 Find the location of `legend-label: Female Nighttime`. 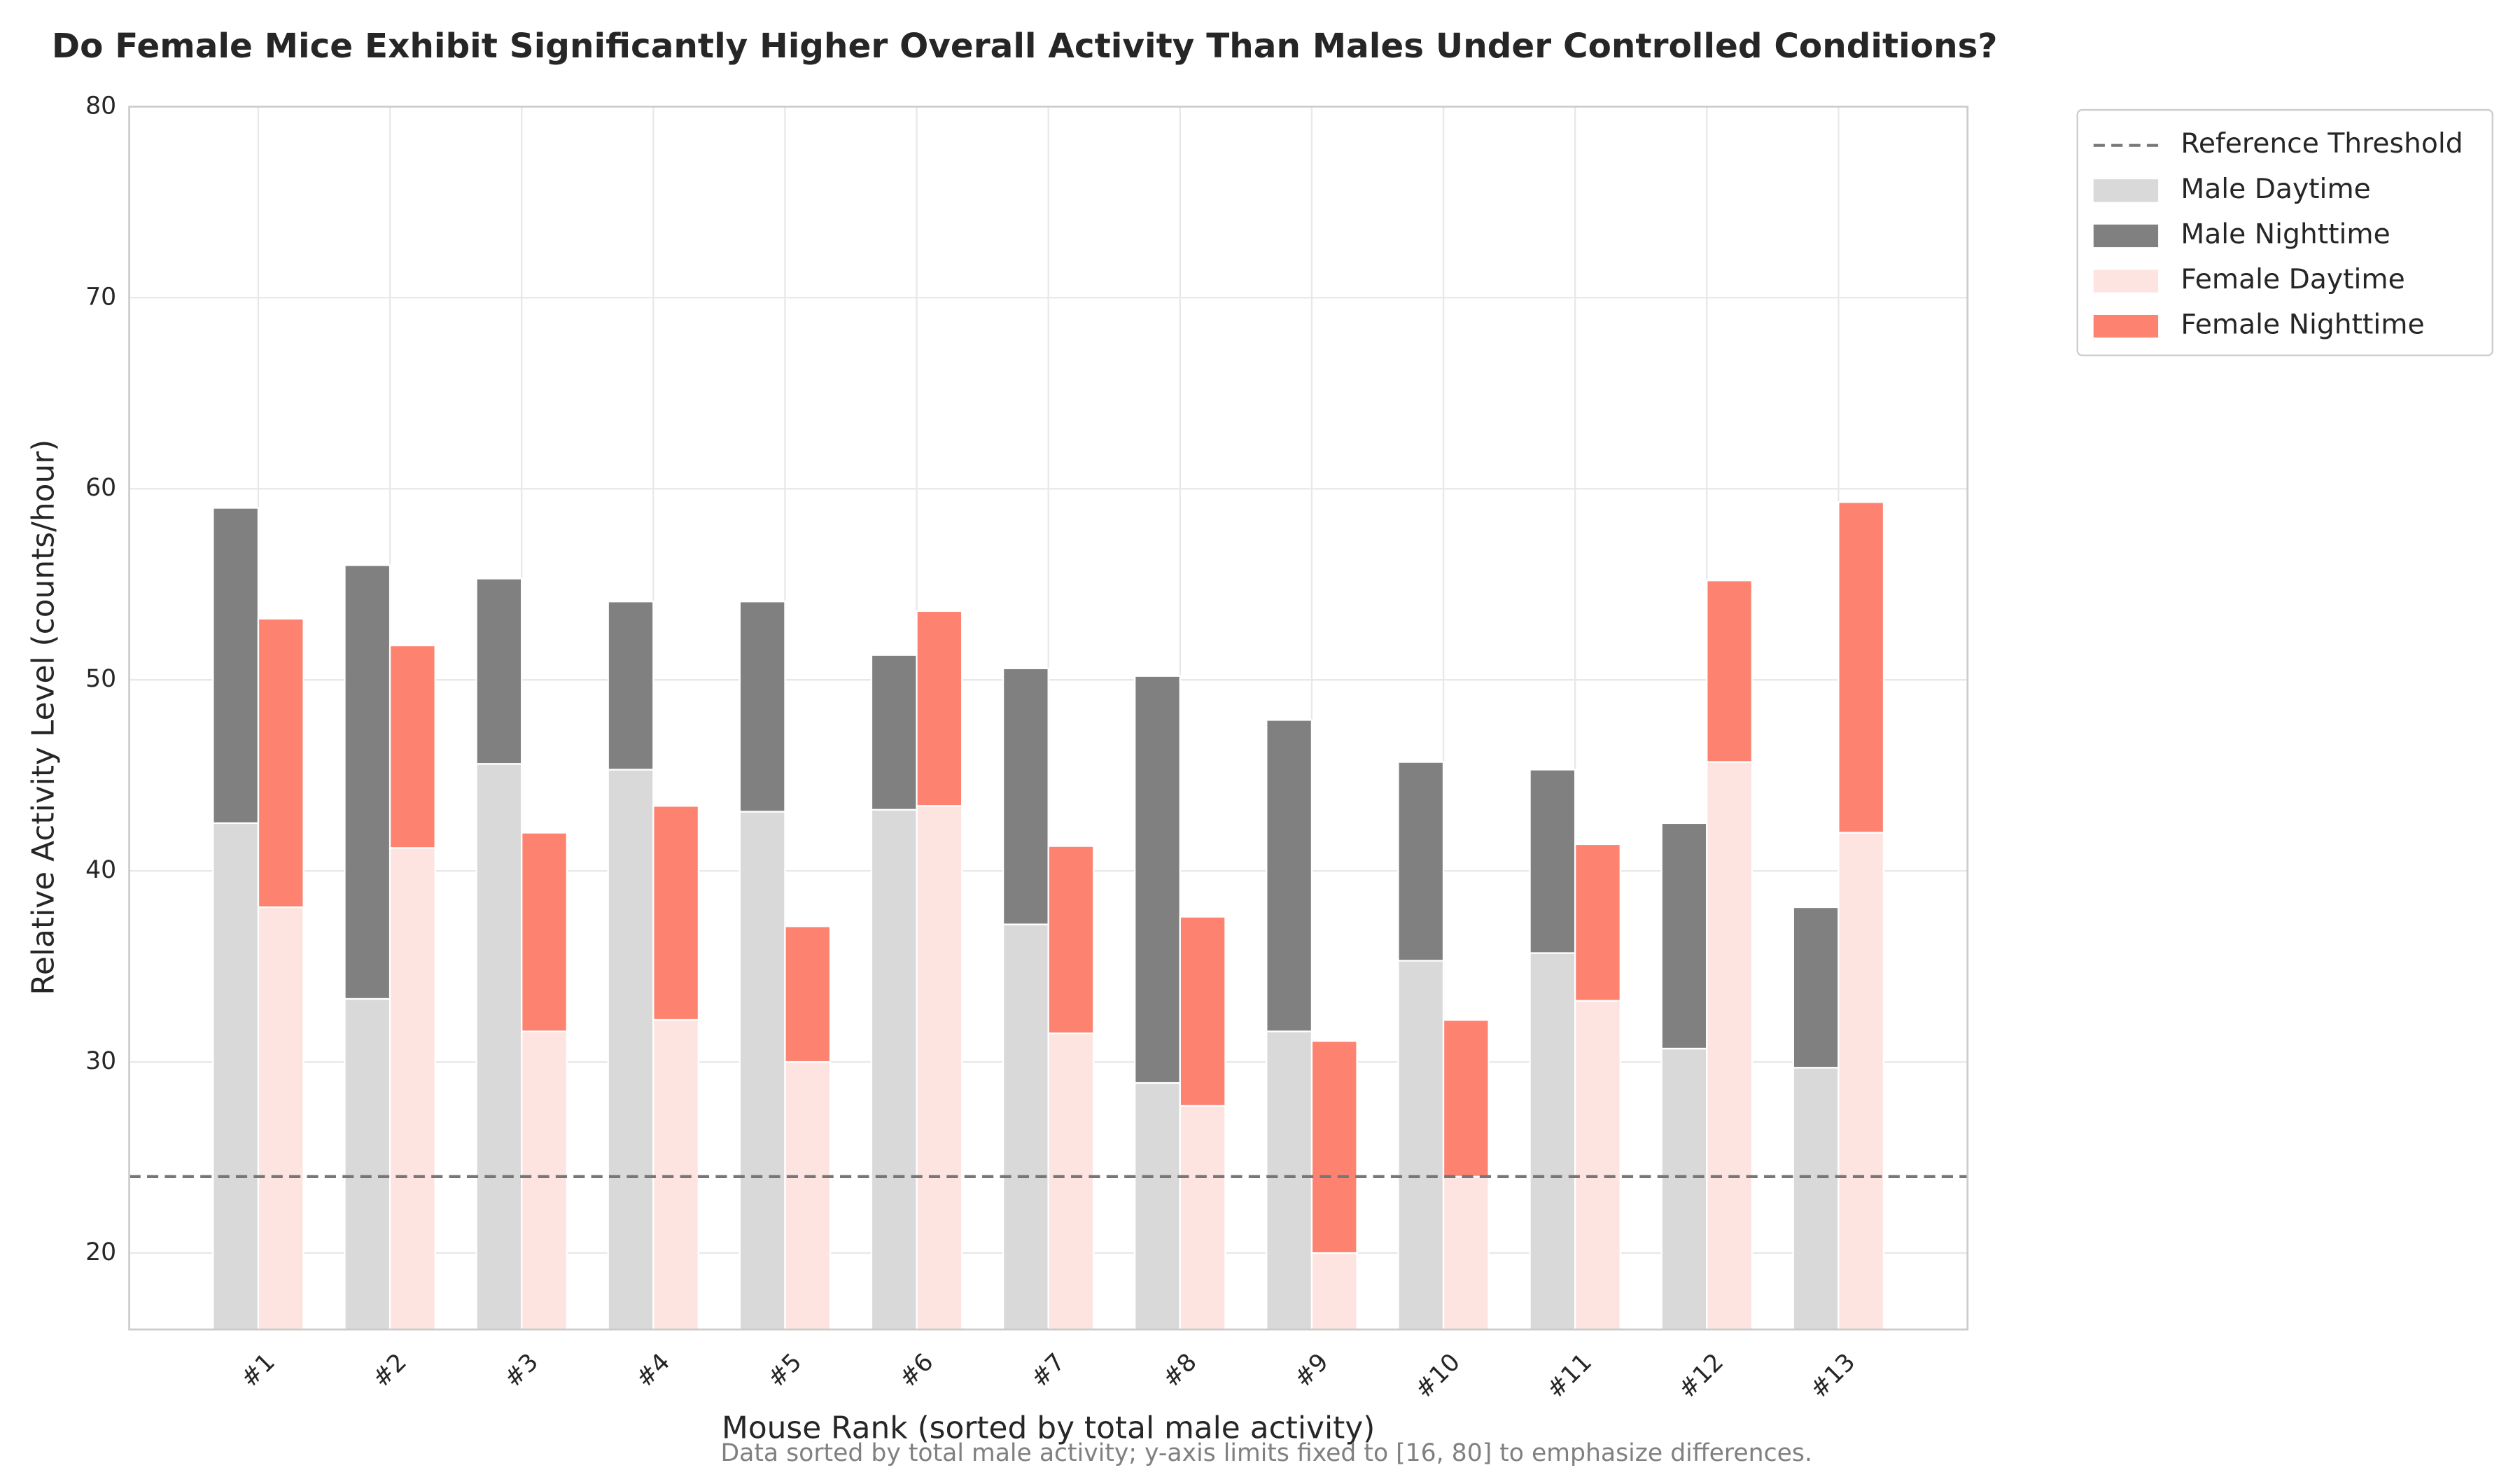

legend-label: Female Nighttime is located at coordinates (2302, 325).